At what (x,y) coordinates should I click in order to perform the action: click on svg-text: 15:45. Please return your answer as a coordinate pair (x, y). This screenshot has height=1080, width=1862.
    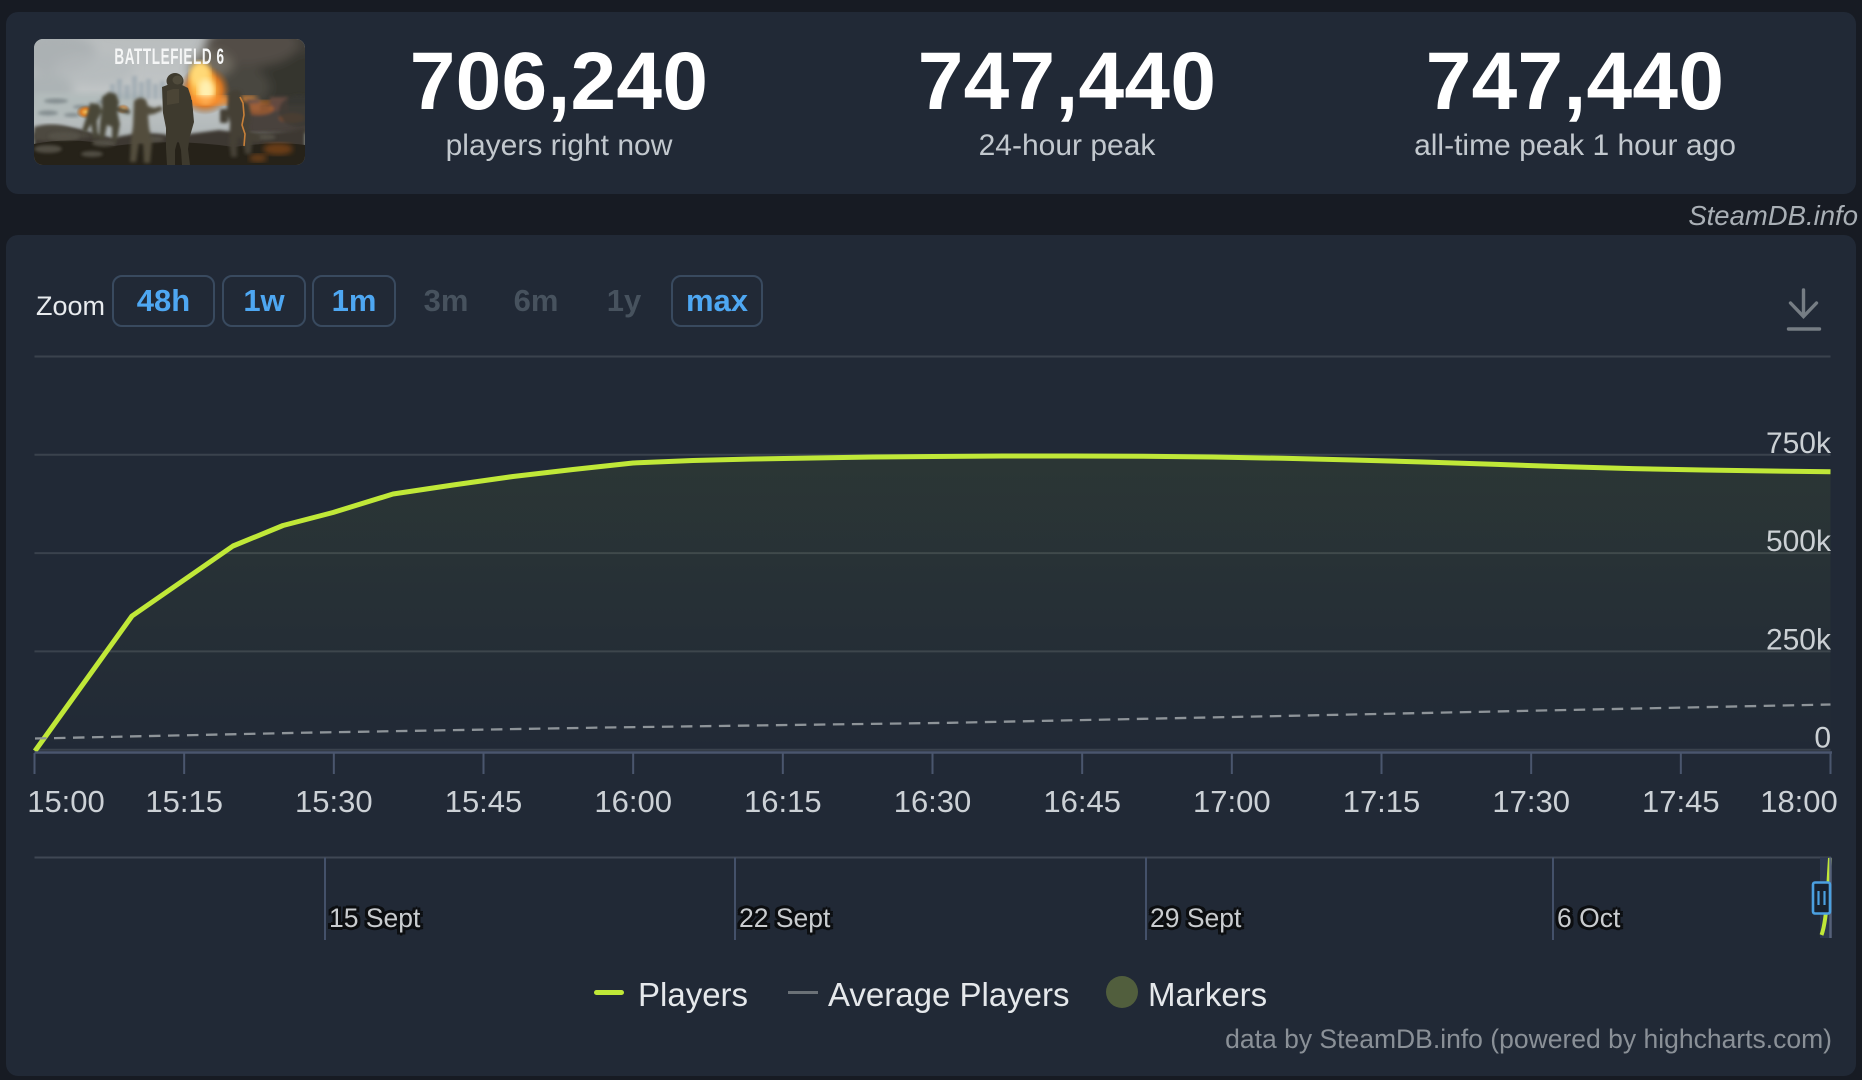
    Looking at the image, I should click on (484, 801).